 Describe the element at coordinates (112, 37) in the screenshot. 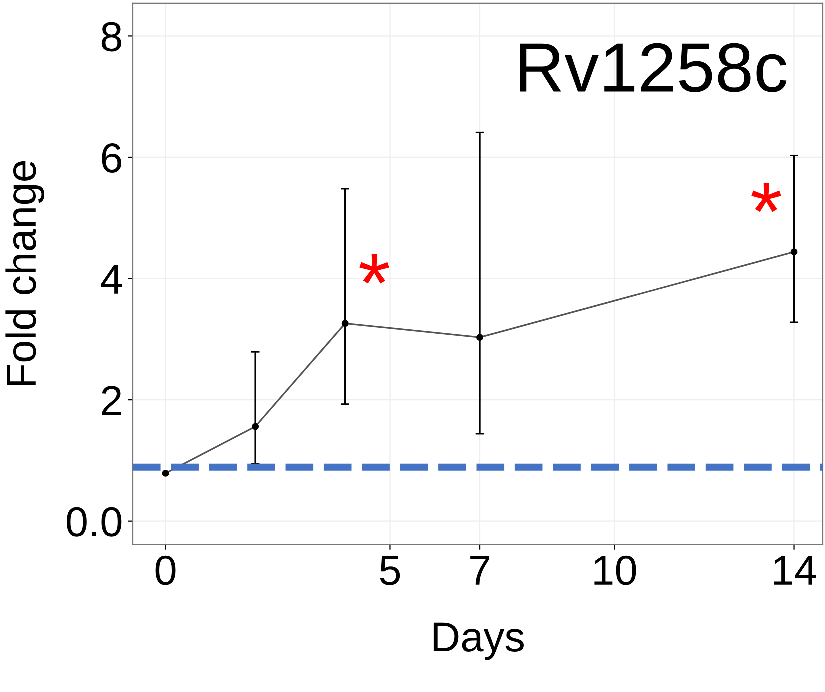

I see `y-tick-label: 8` at that location.